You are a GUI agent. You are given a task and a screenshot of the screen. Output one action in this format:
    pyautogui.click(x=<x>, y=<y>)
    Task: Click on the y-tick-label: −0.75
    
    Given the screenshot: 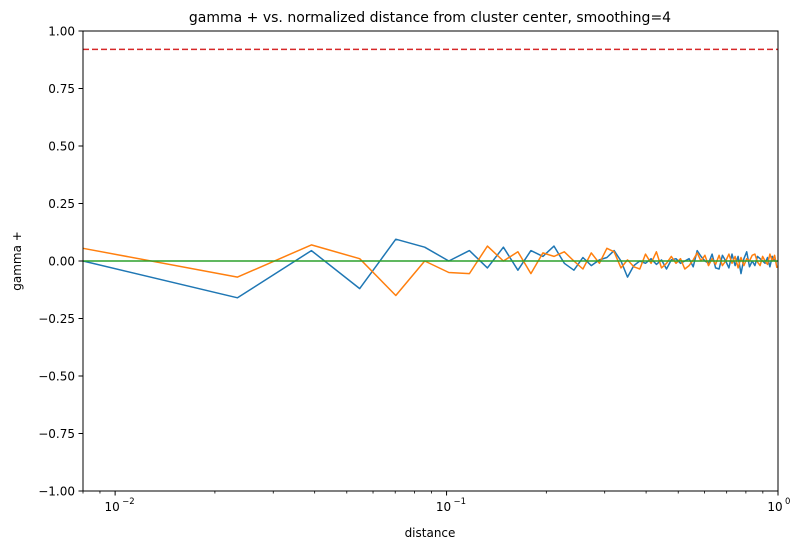 What is the action you would take?
    pyautogui.click(x=56, y=434)
    